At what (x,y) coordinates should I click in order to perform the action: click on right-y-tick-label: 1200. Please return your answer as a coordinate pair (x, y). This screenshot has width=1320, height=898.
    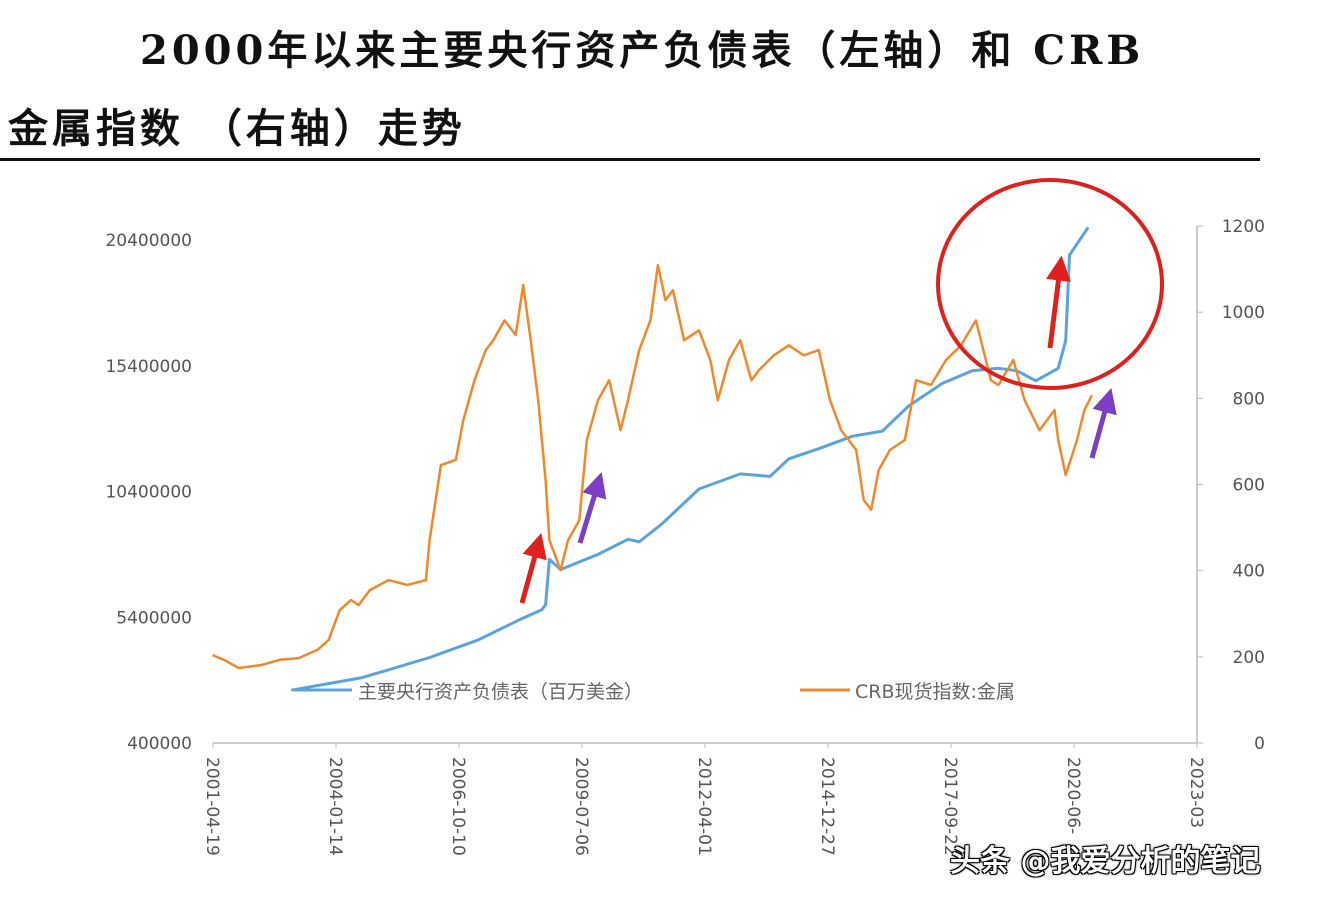
    Looking at the image, I should click on (1243, 227).